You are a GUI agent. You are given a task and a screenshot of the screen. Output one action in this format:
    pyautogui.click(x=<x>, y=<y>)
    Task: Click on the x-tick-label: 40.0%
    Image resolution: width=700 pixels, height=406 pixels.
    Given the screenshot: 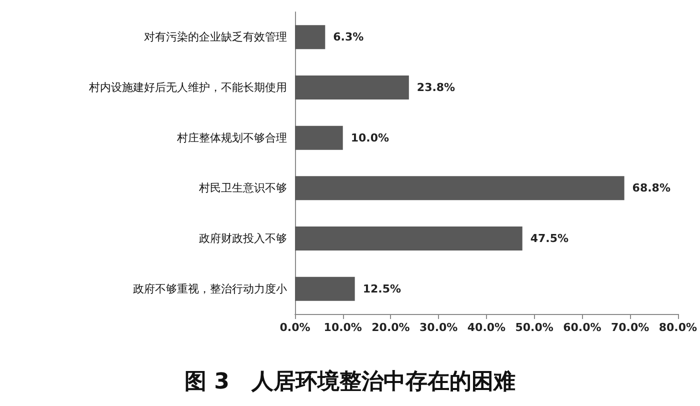 What is the action you would take?
    pyautogui.click(x=486, y=327)
    